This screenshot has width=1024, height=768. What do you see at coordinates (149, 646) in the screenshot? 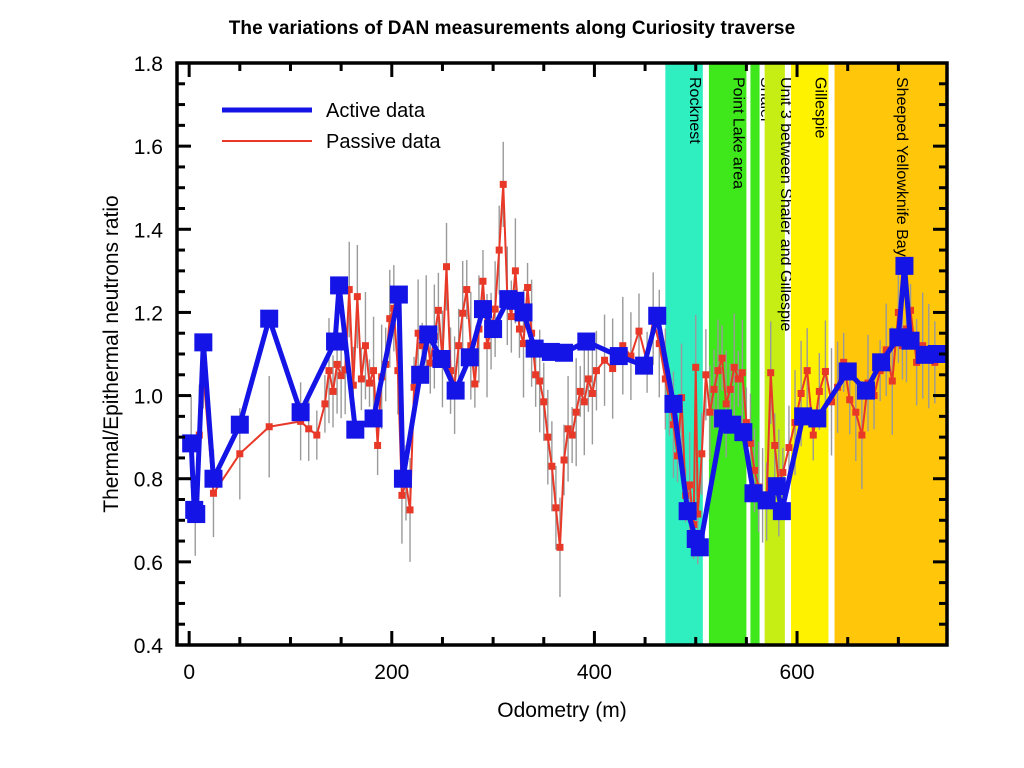
I see `y-axis-tick-label: 0.4` at bounding box center [149, 646].